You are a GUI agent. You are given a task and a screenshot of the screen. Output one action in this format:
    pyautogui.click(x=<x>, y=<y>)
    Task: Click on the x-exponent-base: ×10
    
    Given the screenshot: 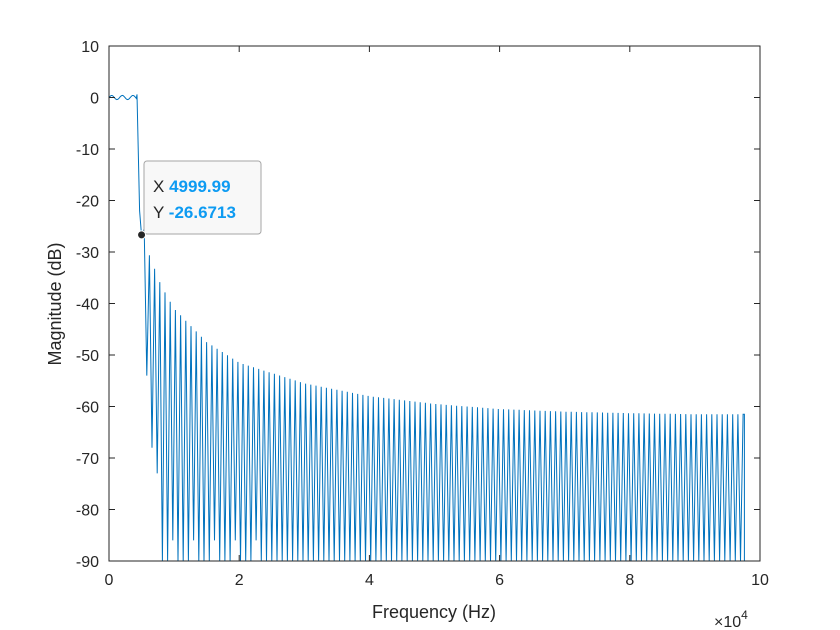 What is the action you would take?
    pyautogui.click(x=727, y=622)
    